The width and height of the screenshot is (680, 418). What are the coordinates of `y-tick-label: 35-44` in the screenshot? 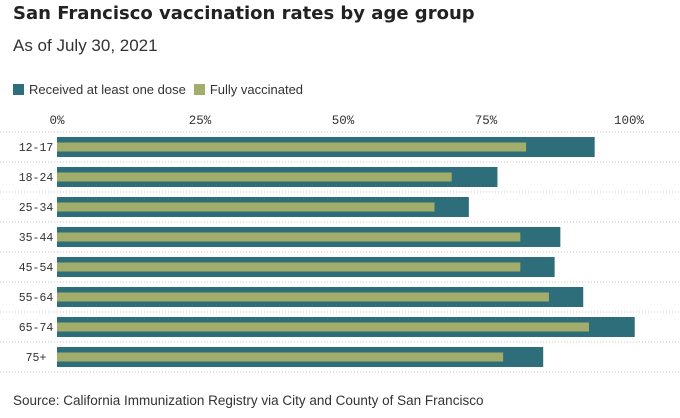 It's located at (36, 238).